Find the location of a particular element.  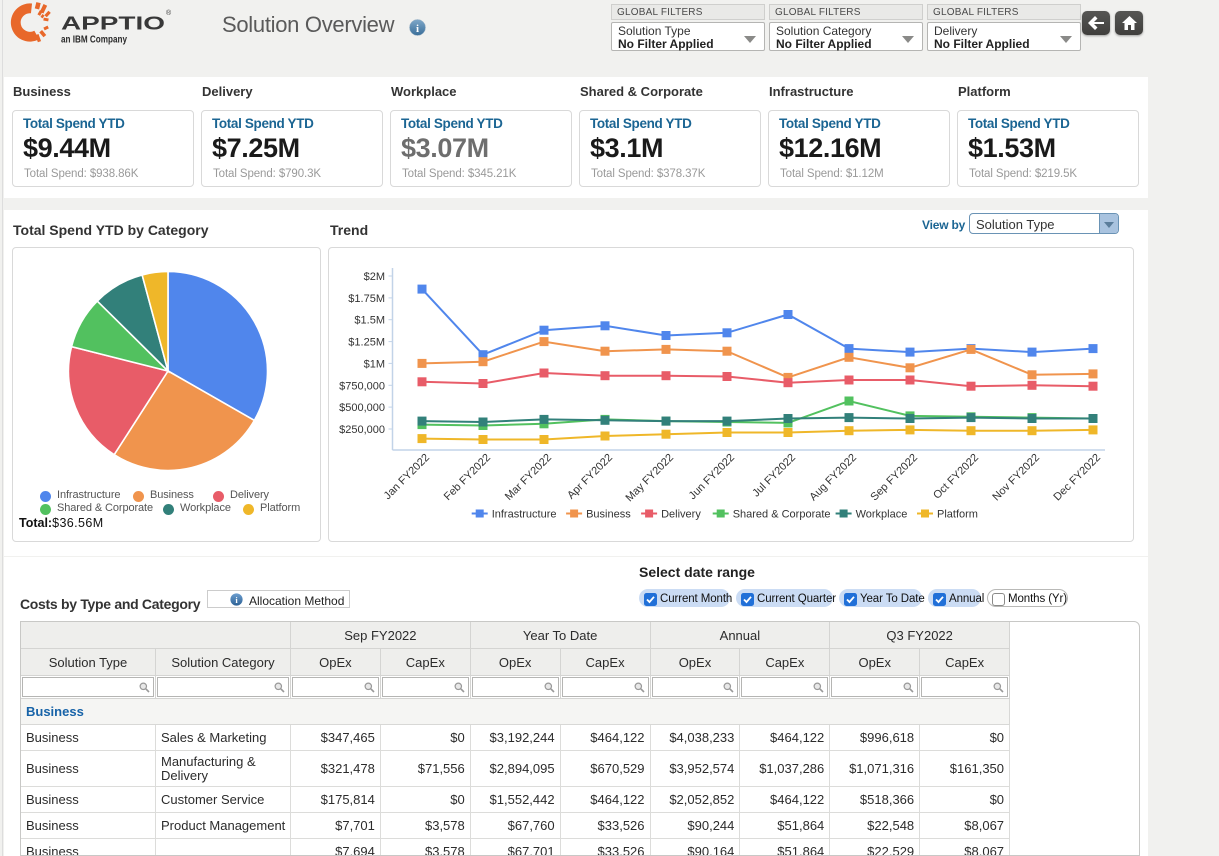

svg-text: $1.75M is located at coordinates (366, 299).